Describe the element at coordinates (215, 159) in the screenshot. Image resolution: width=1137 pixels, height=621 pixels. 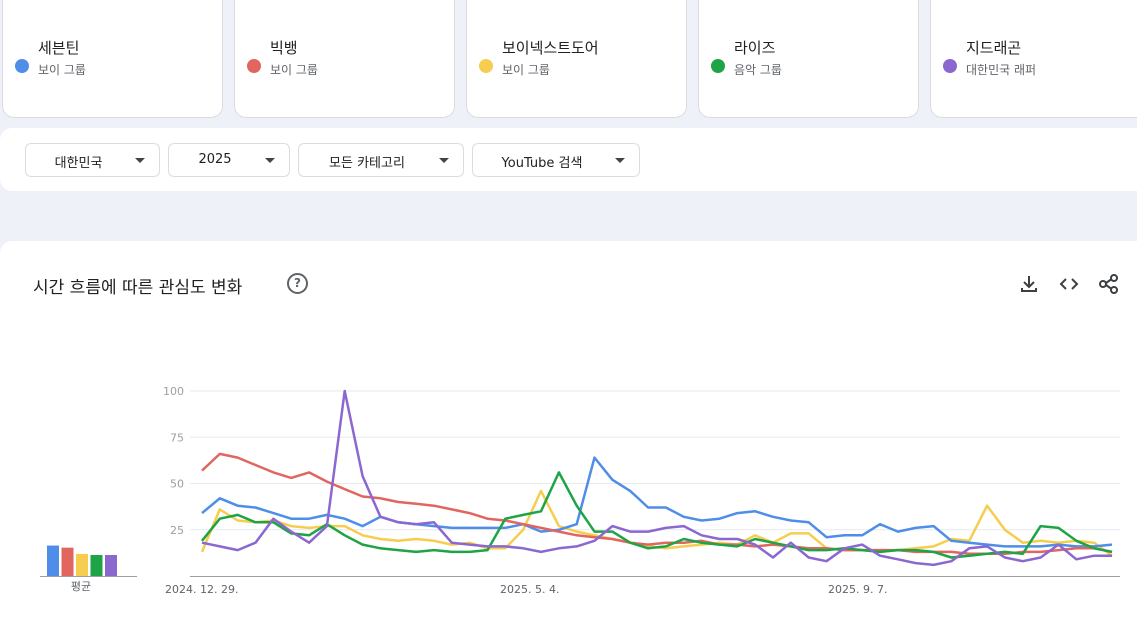
I see `period-label: 2025` at that location.